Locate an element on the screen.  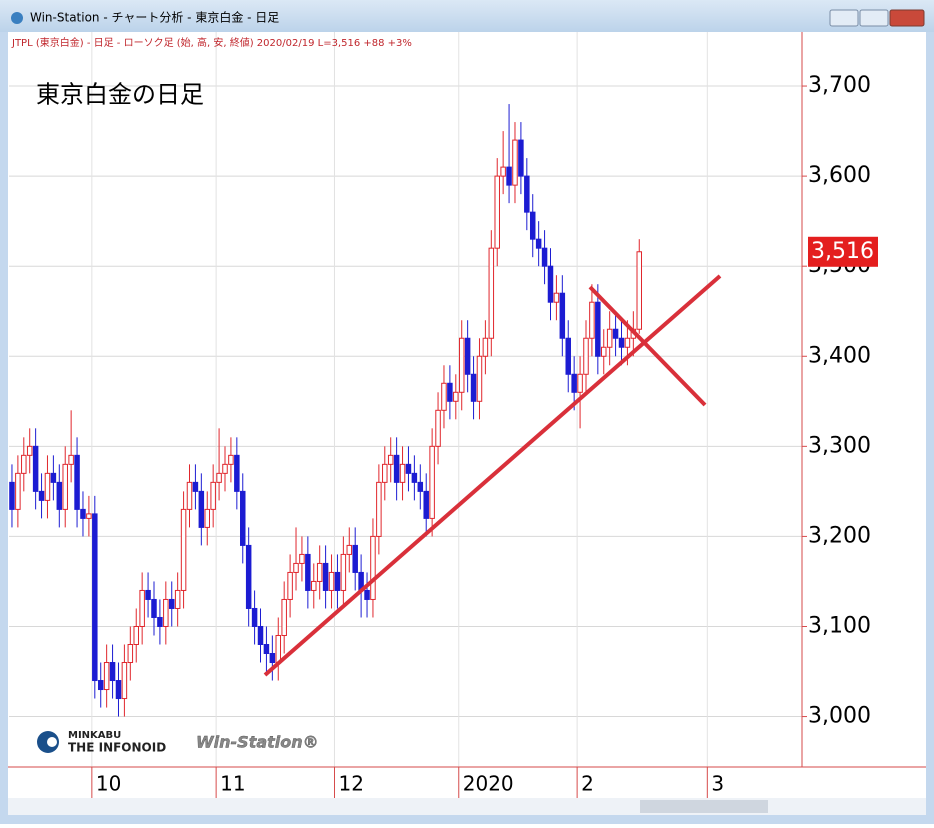
minimize-button is located at coordinates (844, 18).